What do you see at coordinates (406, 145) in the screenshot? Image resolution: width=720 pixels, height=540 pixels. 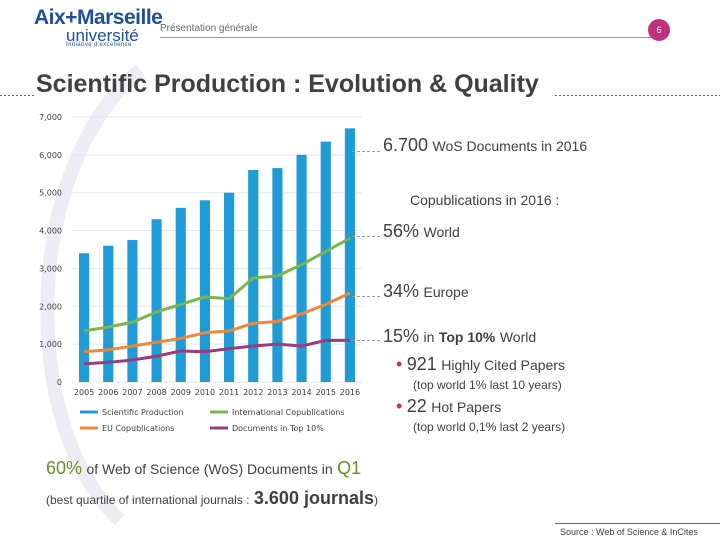 I see `docs-value: 6.700` at bounding box center [406, 145].